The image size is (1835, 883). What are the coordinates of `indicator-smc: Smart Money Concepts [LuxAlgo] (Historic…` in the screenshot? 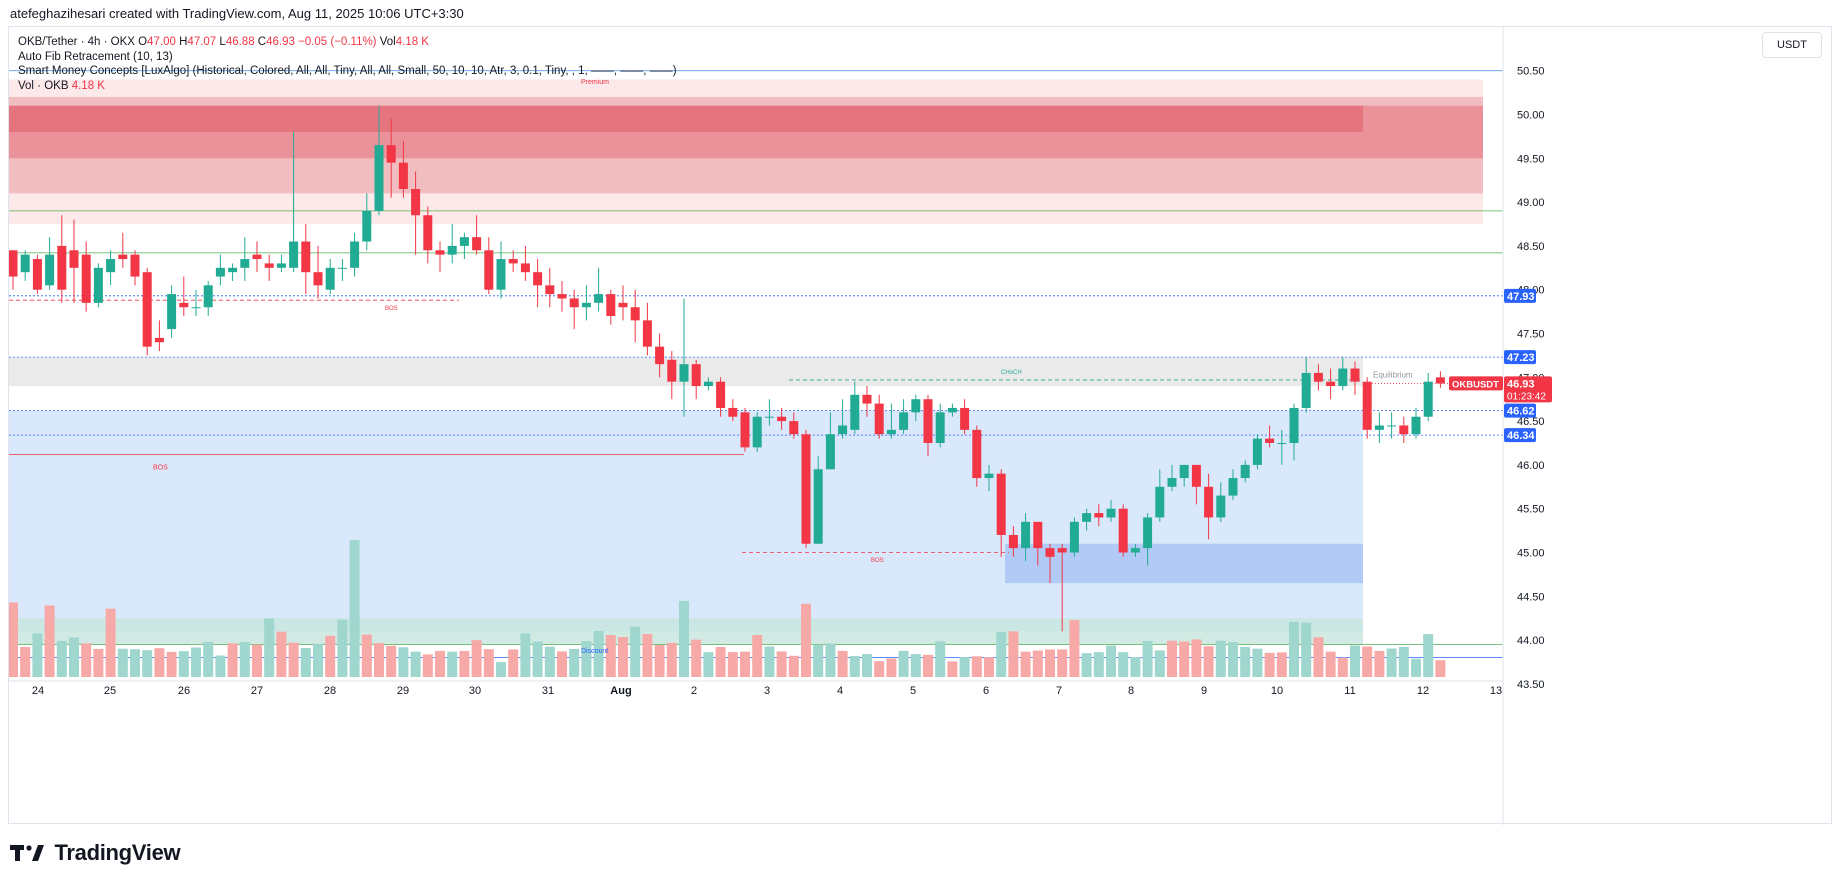 It's located at (347, 71).